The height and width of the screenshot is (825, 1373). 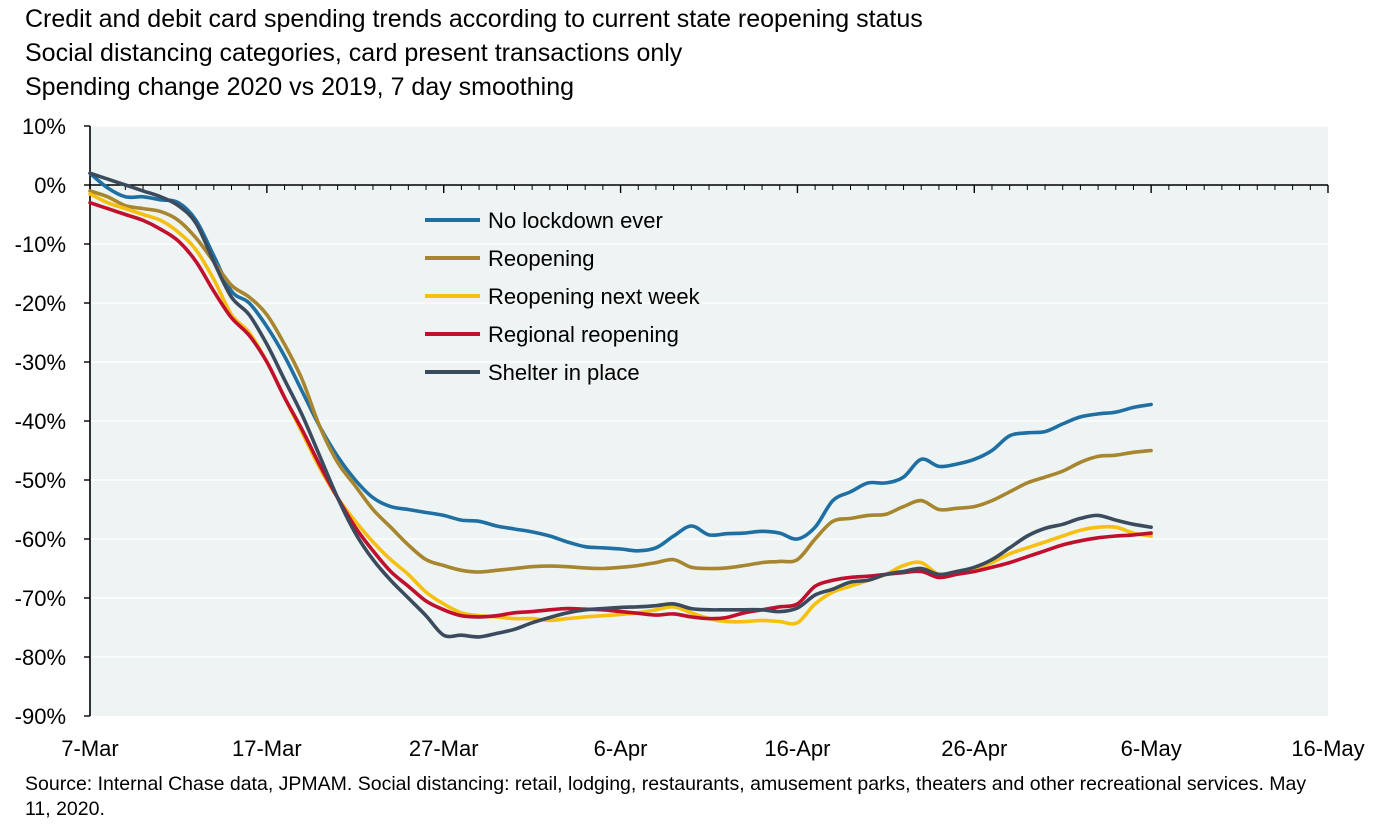 What do you see at coordinates (89, 748) in the screenshot?
I see `x-tick-label: 7-Mar` at bounding box center [89, 748].